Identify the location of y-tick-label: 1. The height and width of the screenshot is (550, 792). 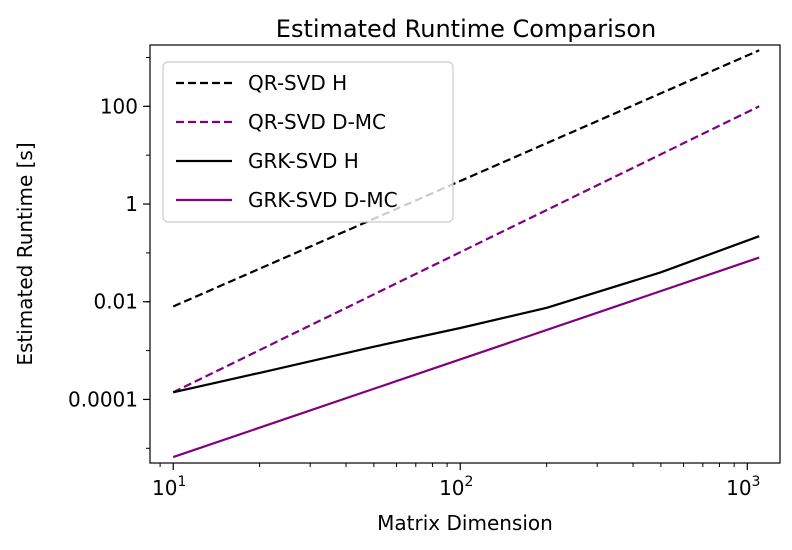
(131, 204).